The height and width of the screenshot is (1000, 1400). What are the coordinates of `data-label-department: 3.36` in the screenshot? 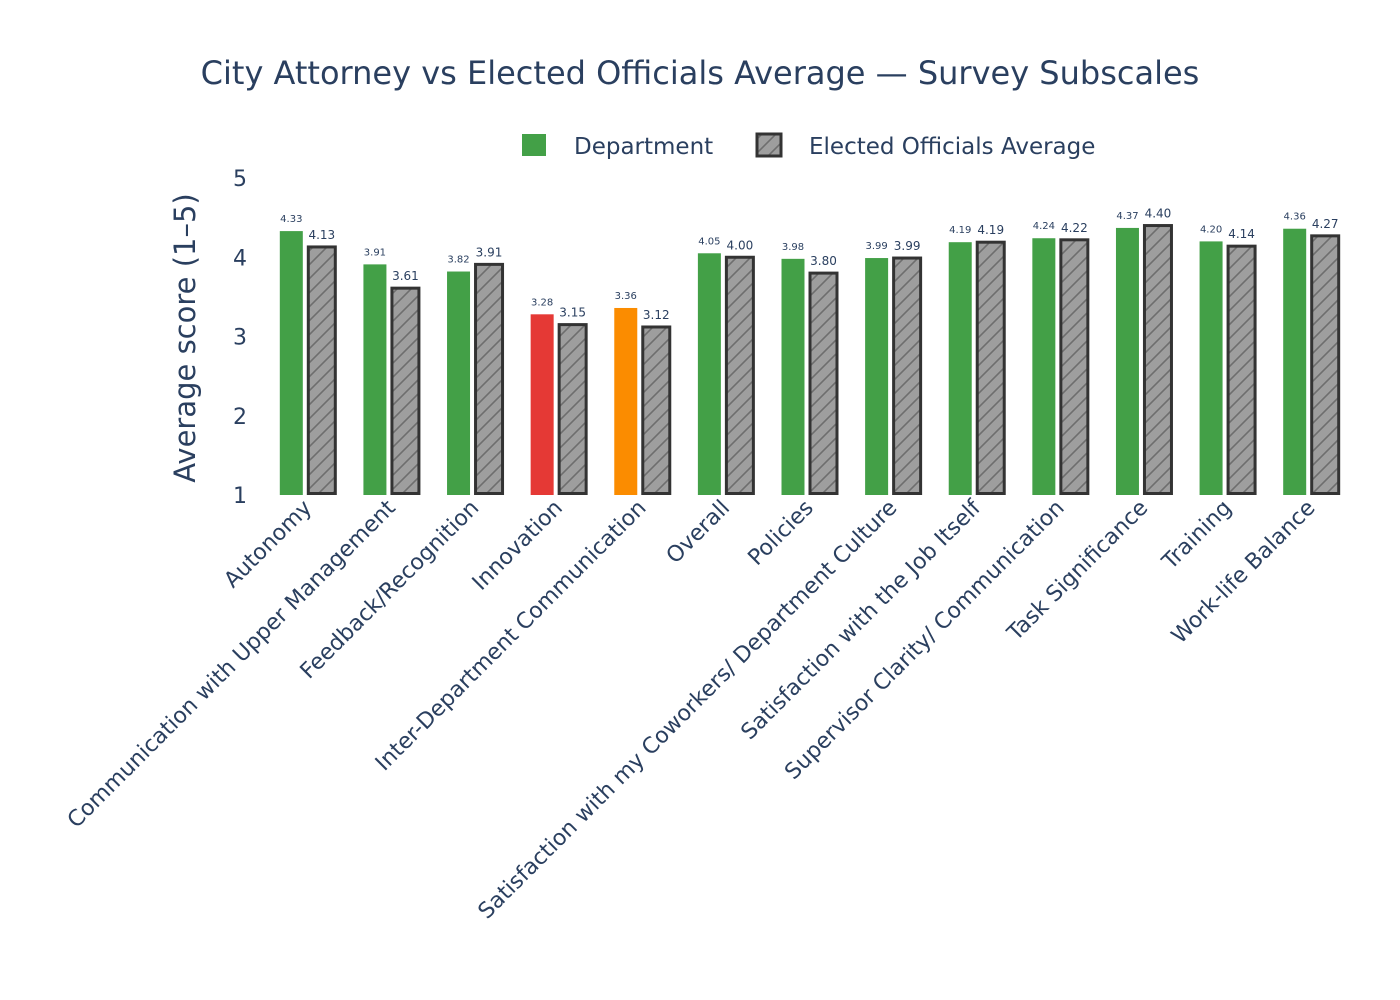 It's located at (626, 296).